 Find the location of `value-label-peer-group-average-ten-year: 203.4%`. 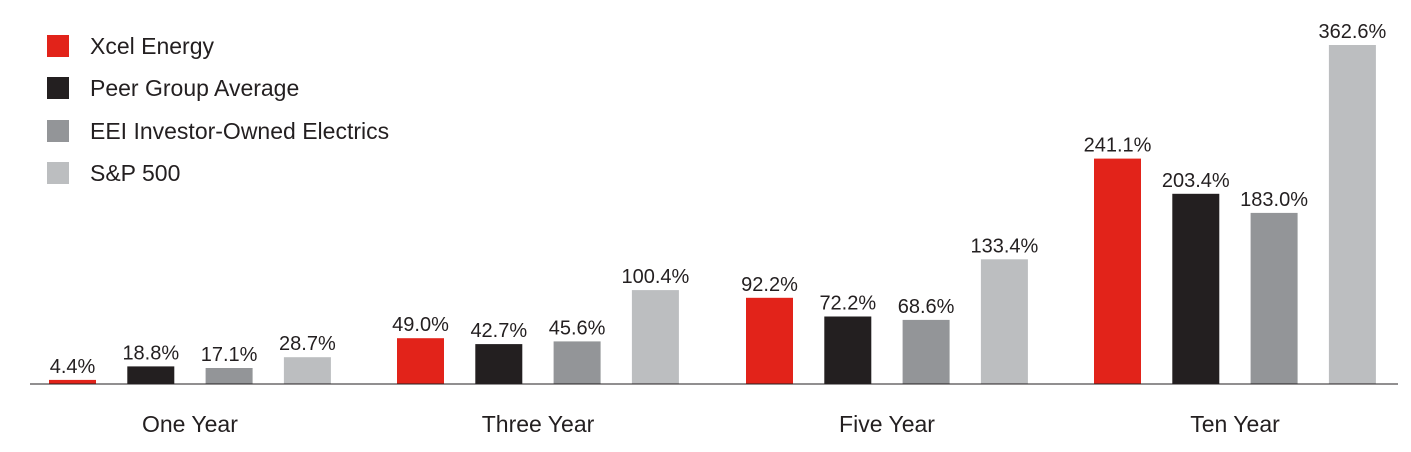

value-label-peer-group-average-ten-year: 203.4% is located at coordinates (1196, 181).